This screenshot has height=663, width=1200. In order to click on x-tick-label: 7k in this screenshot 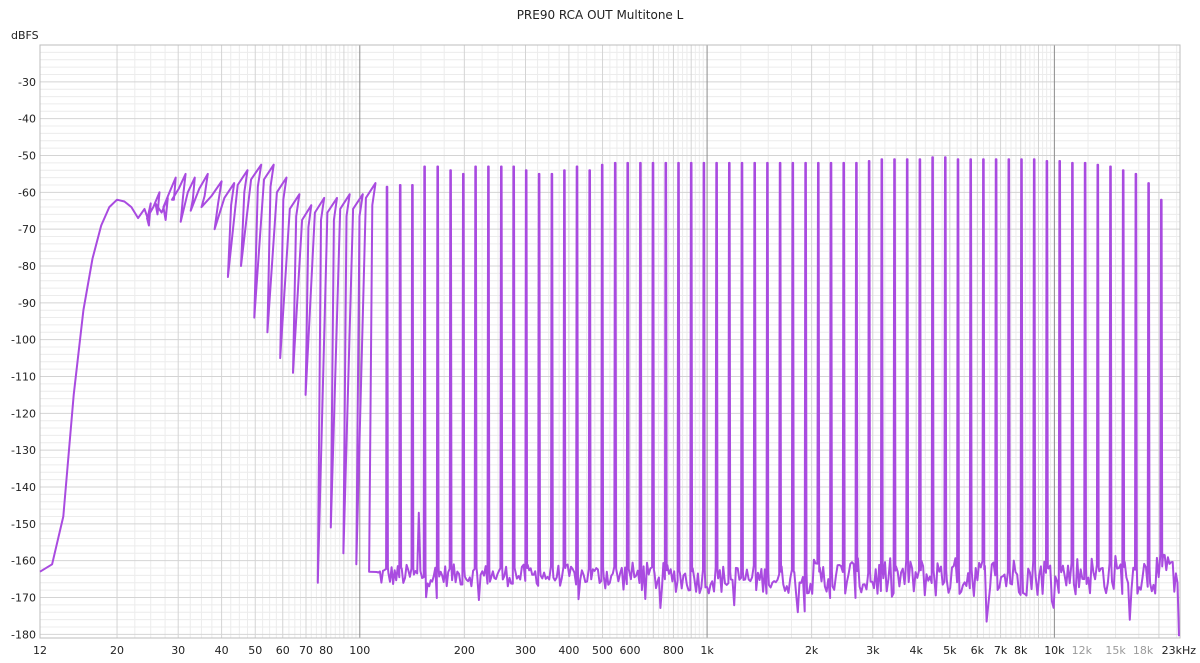, I will do `click(1001, 650)`.